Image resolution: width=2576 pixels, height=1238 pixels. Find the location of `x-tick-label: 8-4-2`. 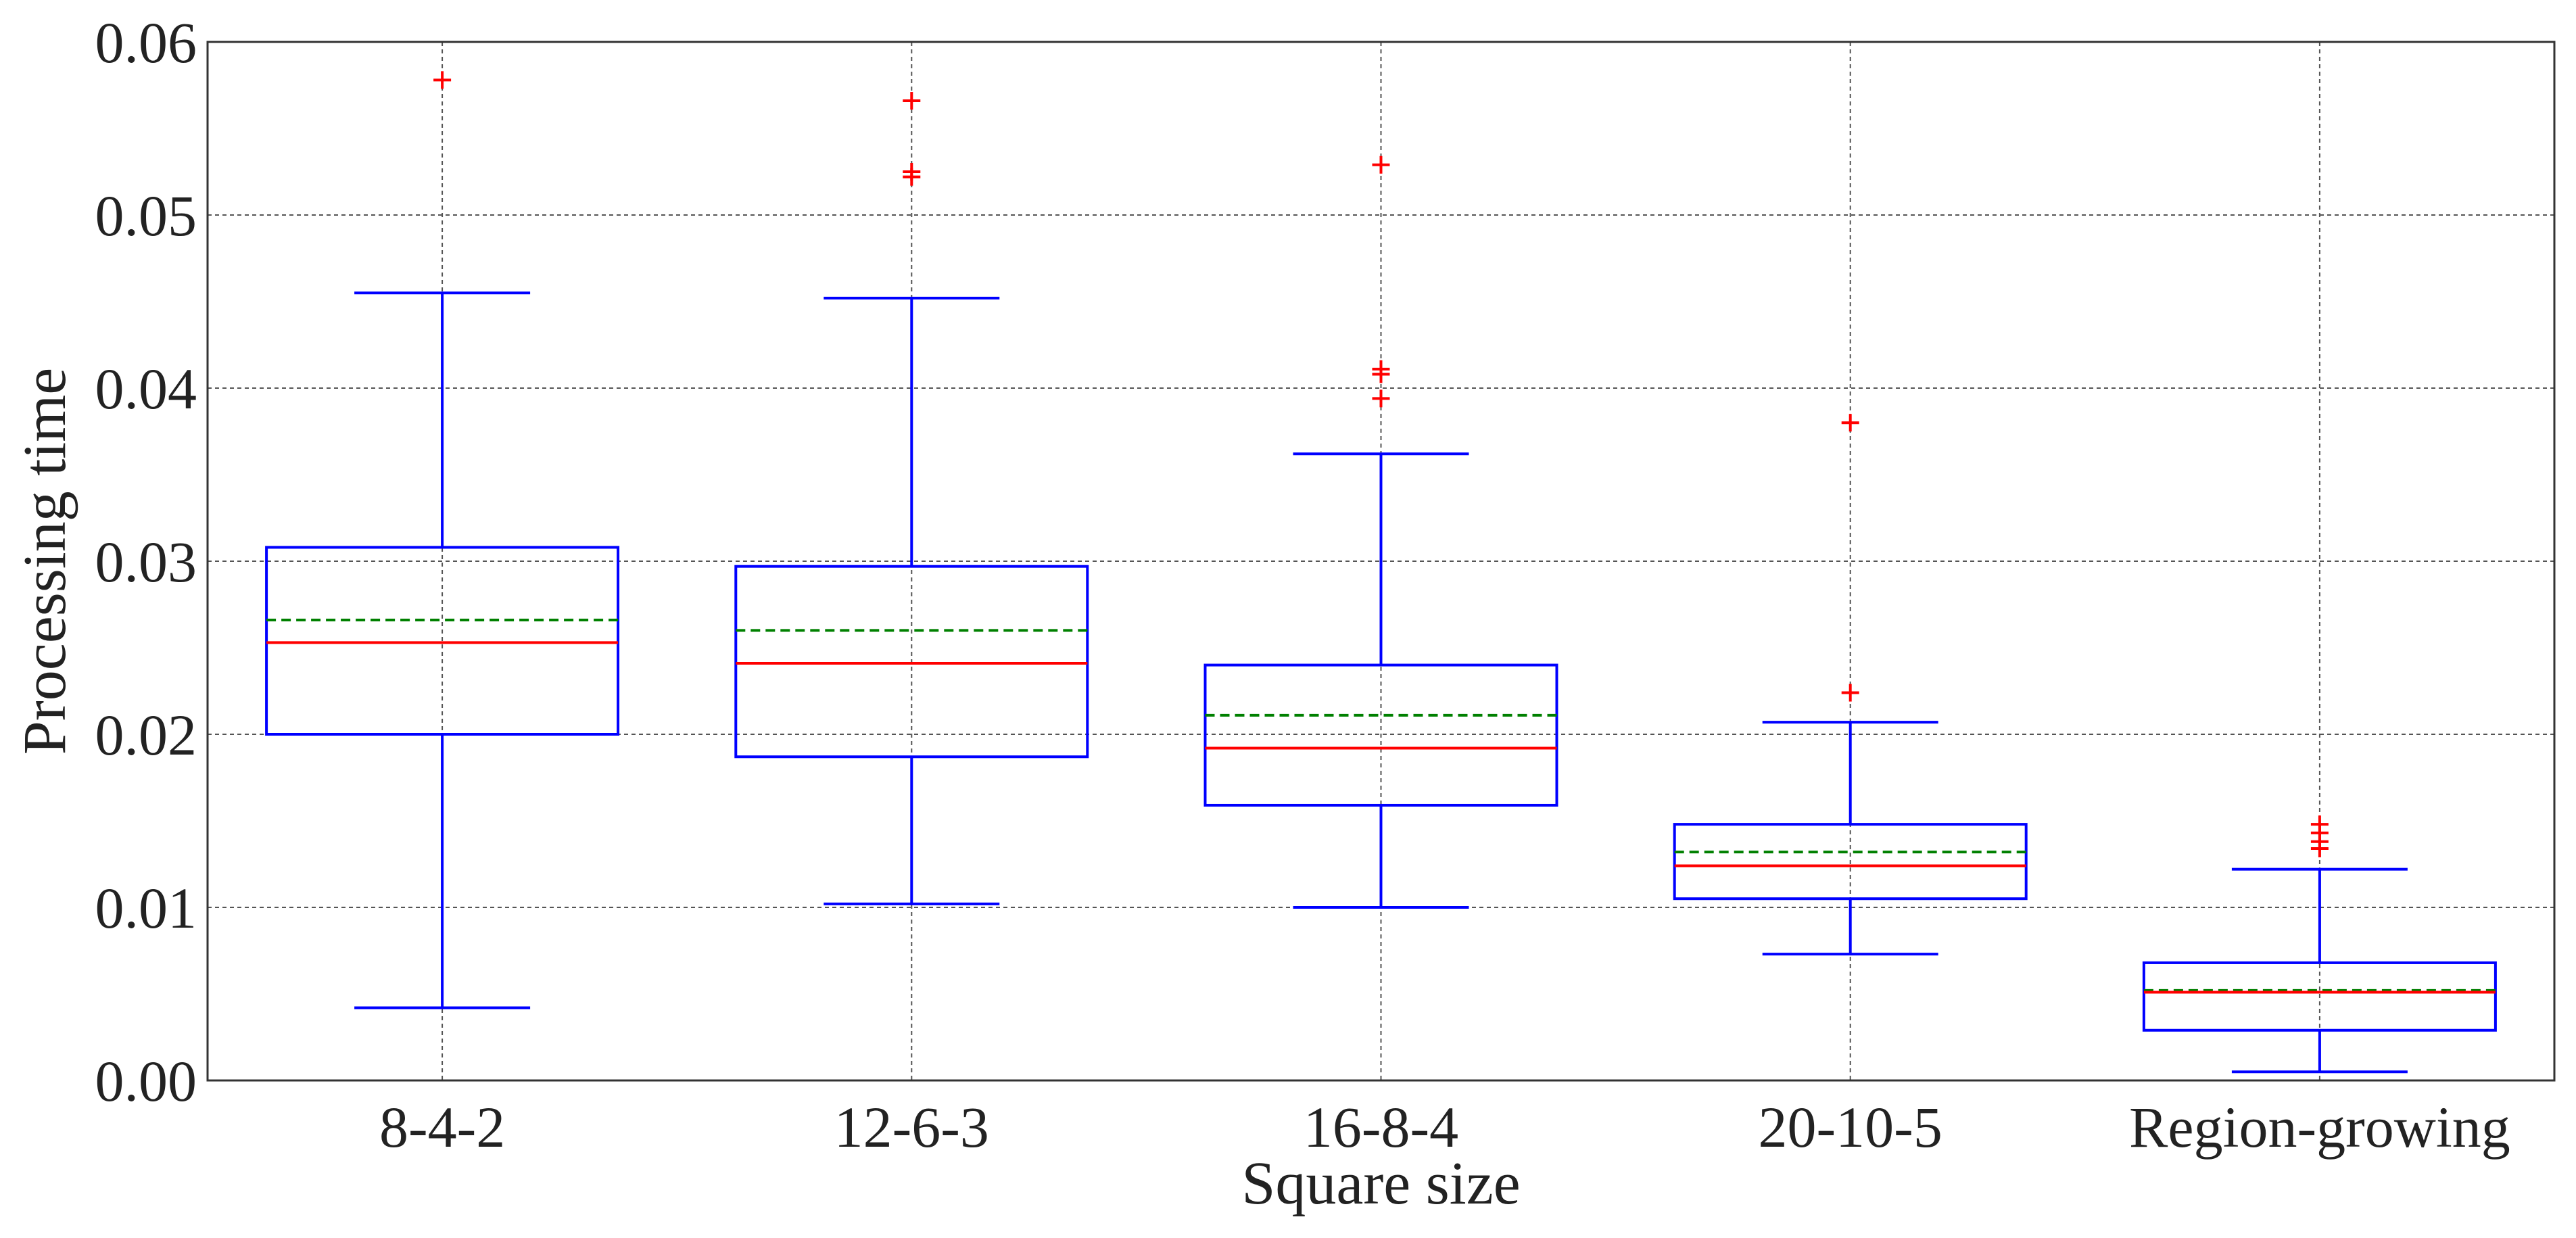

x-tick-label: 8-4-2 is located at coordinates (442, 1127).